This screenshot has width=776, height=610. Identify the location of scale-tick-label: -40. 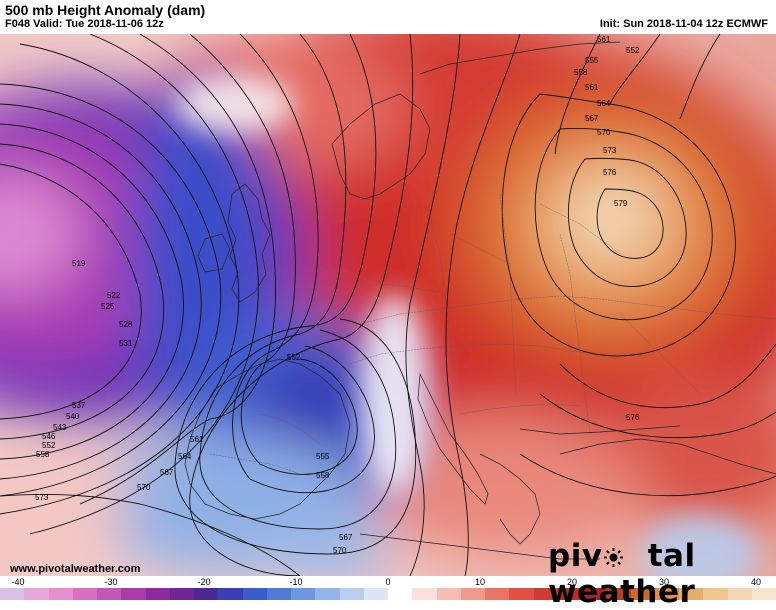
(18, 582).